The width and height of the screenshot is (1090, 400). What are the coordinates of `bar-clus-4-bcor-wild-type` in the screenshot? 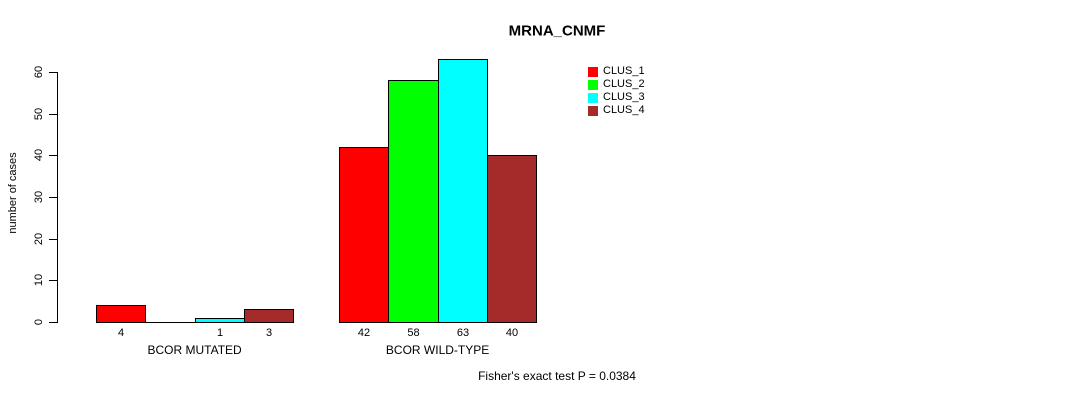 It's located at (512, 239).